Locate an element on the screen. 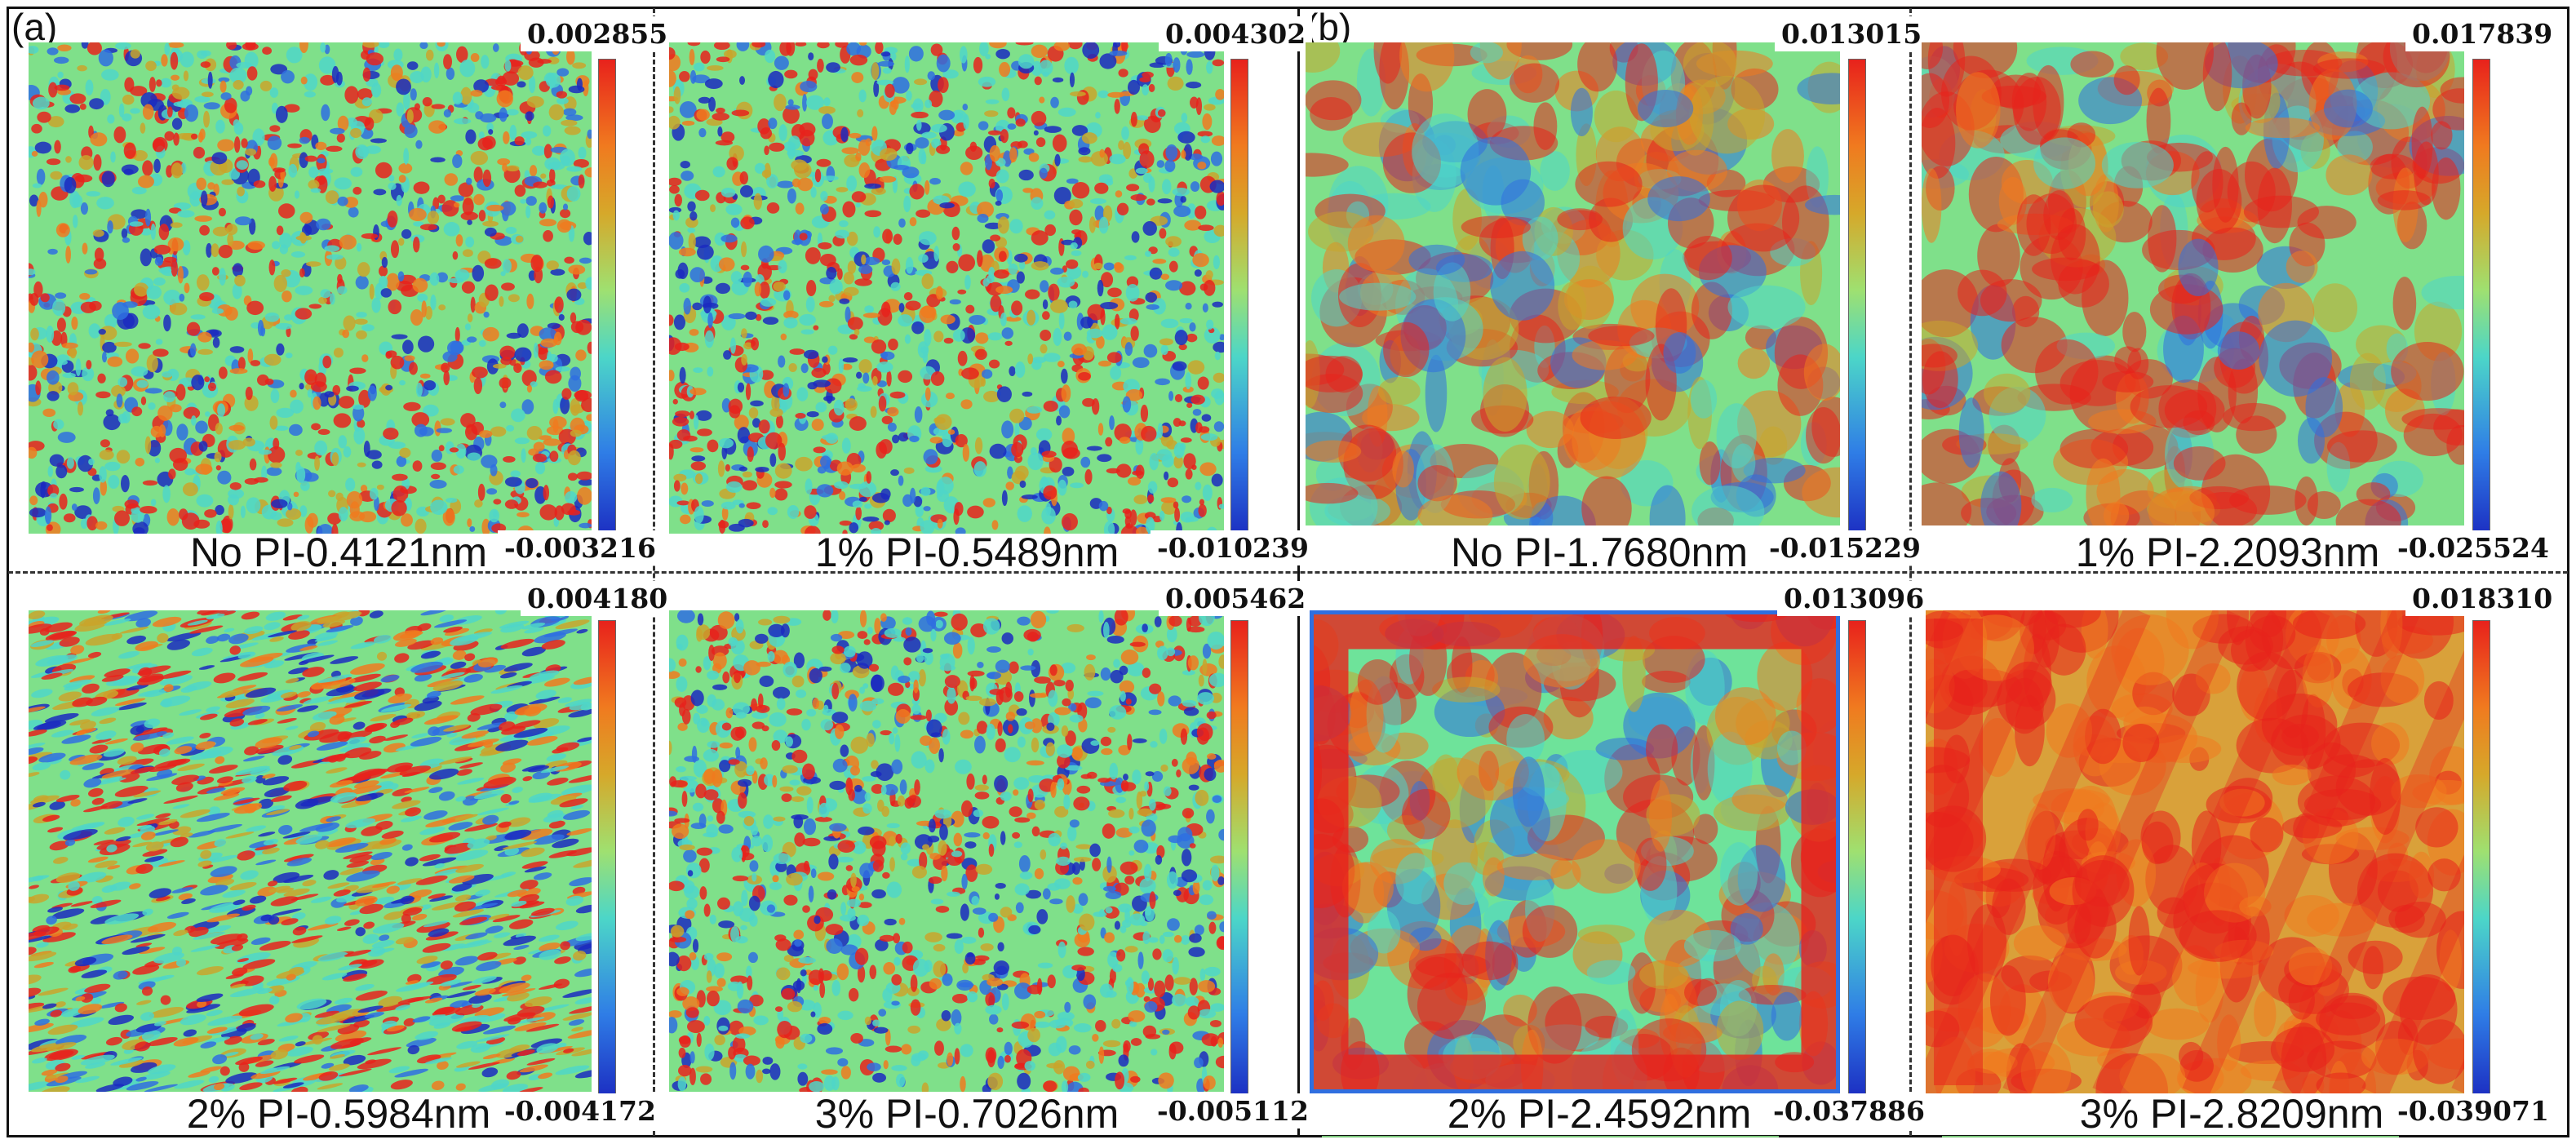  panel-label-b: (b) is located at coordinates (1329, 27).